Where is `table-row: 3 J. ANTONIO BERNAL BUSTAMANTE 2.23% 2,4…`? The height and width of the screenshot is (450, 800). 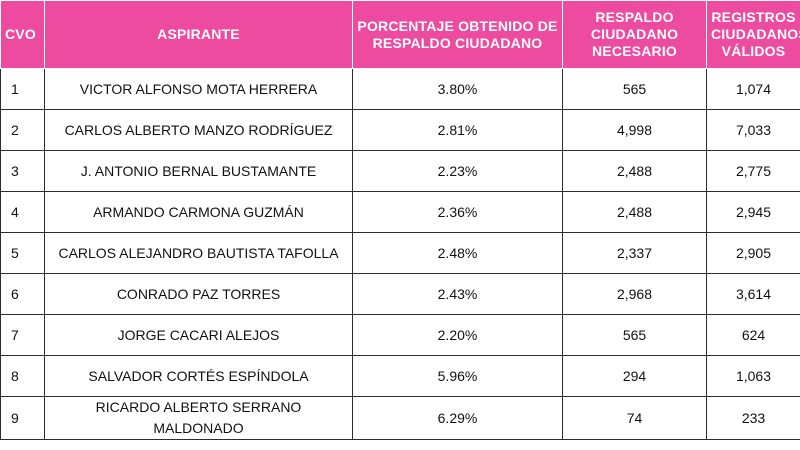
table-row: 3 J. ANTONIO BERNAL BUSTAMANTE 2.23% 2,4… is located at coordinates (400, 171).